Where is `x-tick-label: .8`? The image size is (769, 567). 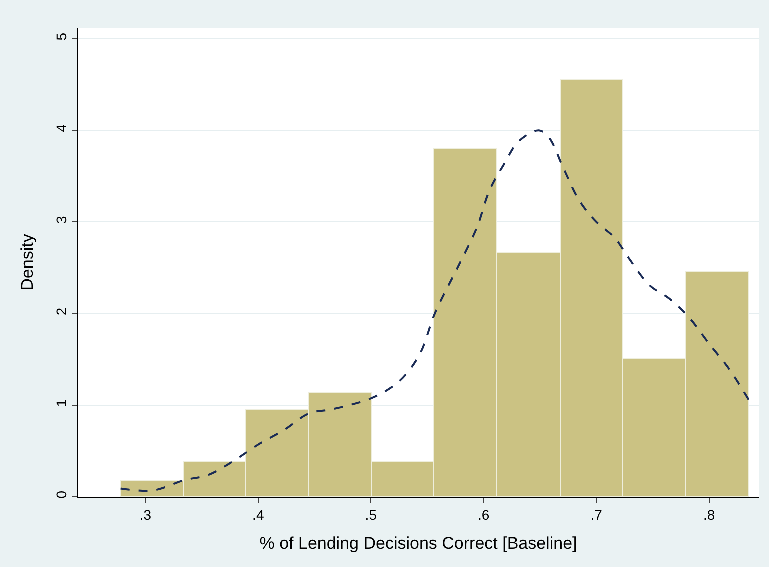
x-tick-label: .8 is located at coordinates (710, 514).